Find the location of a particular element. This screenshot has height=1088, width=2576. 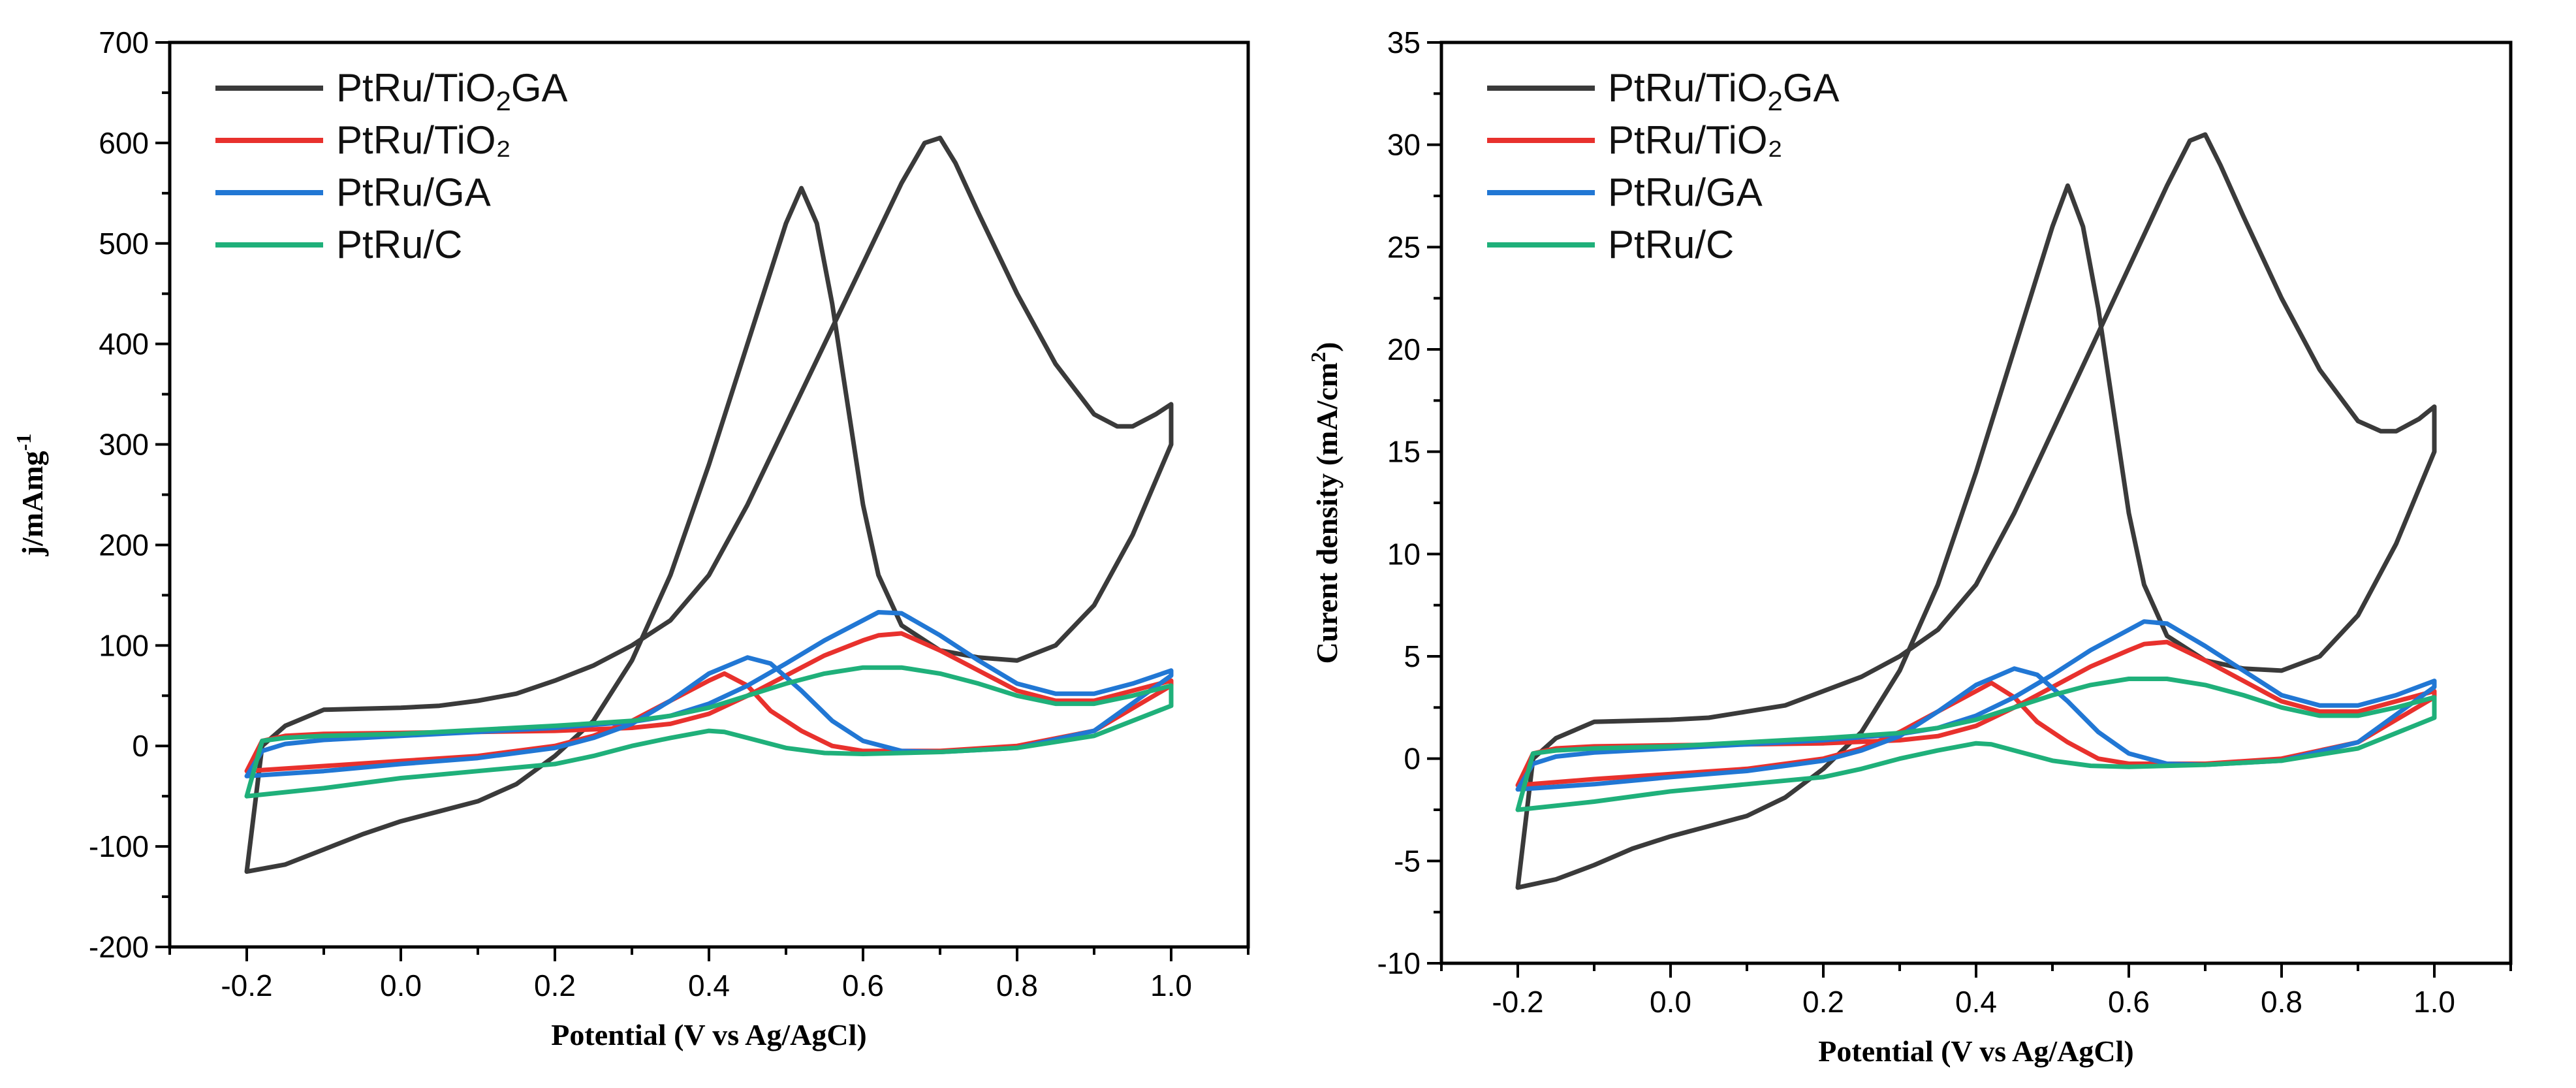

y-tick-label: 15 is located at coordinates (1404, 452).